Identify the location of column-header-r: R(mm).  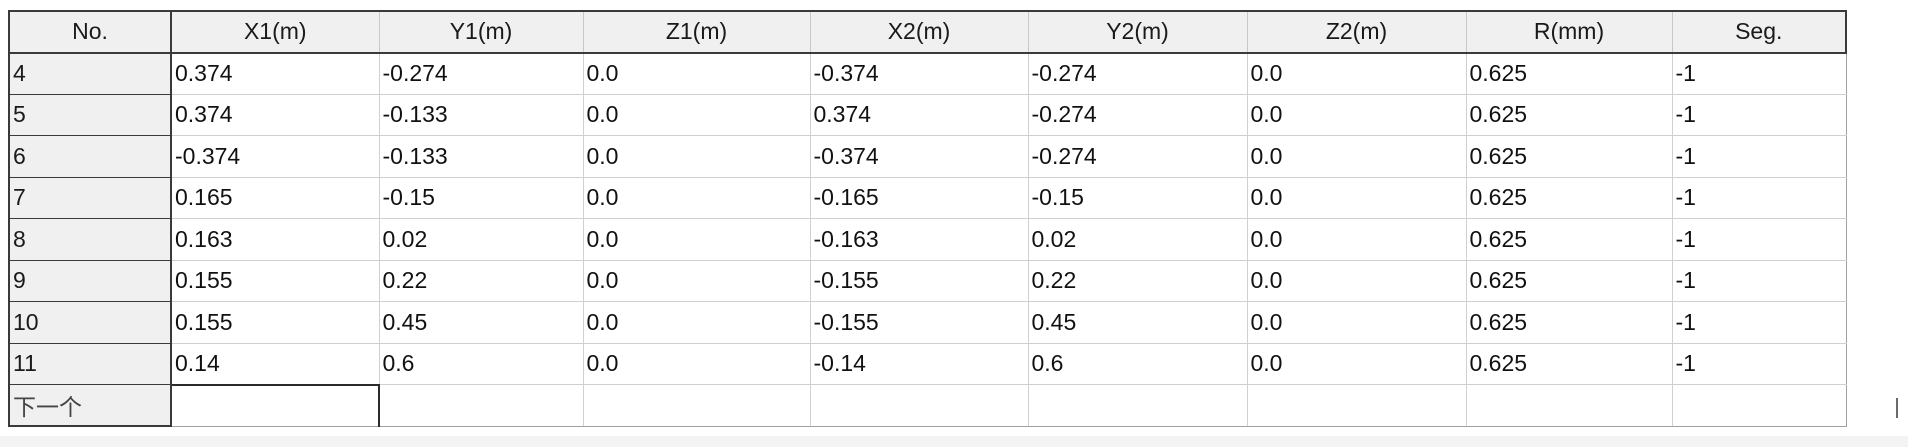
(1569, 32).